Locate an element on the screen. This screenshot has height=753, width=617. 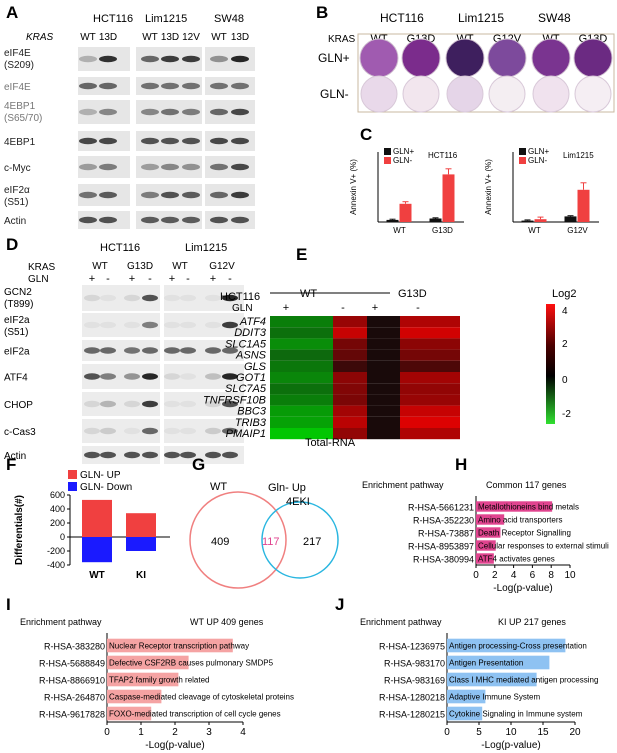
panel-b-kras-label: KRAS is located at coordinates (342, 39).